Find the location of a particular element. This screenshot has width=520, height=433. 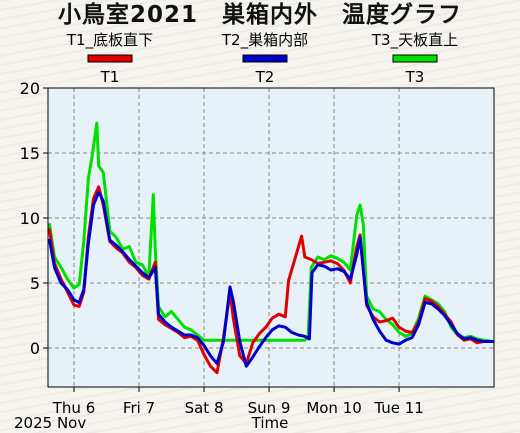

chart-title: 小鳥室2021 巣箱内外 温度グラフ is located at coordinates (259, 15).